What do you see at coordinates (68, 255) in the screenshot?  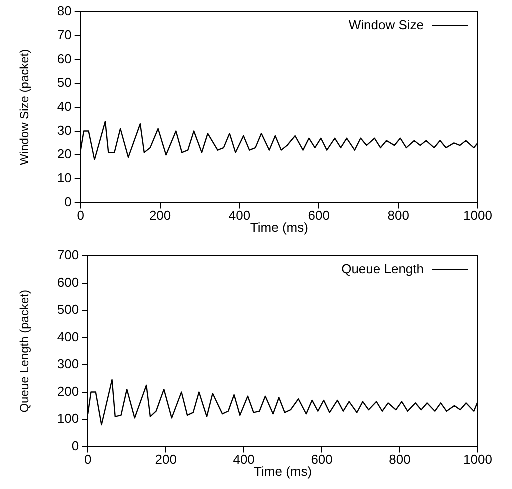 I see `y-tick-label: 700` at bounding box center [68, 255].